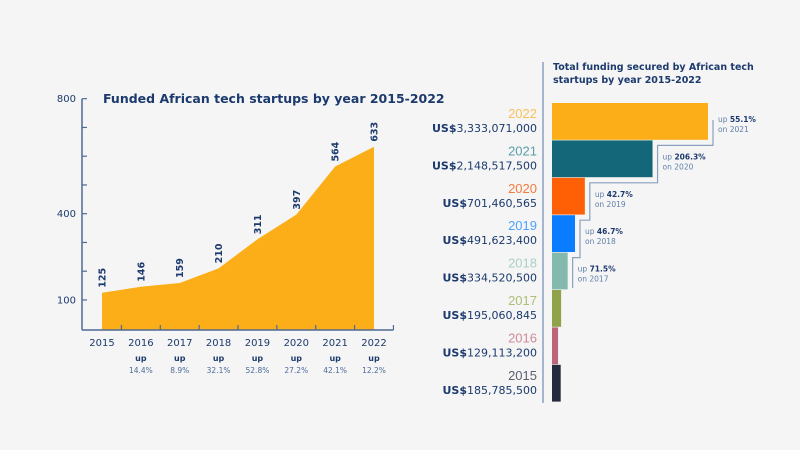  Describe the element at coordinates (238, 238) in the screenshot. I see `area-fill` at that location.